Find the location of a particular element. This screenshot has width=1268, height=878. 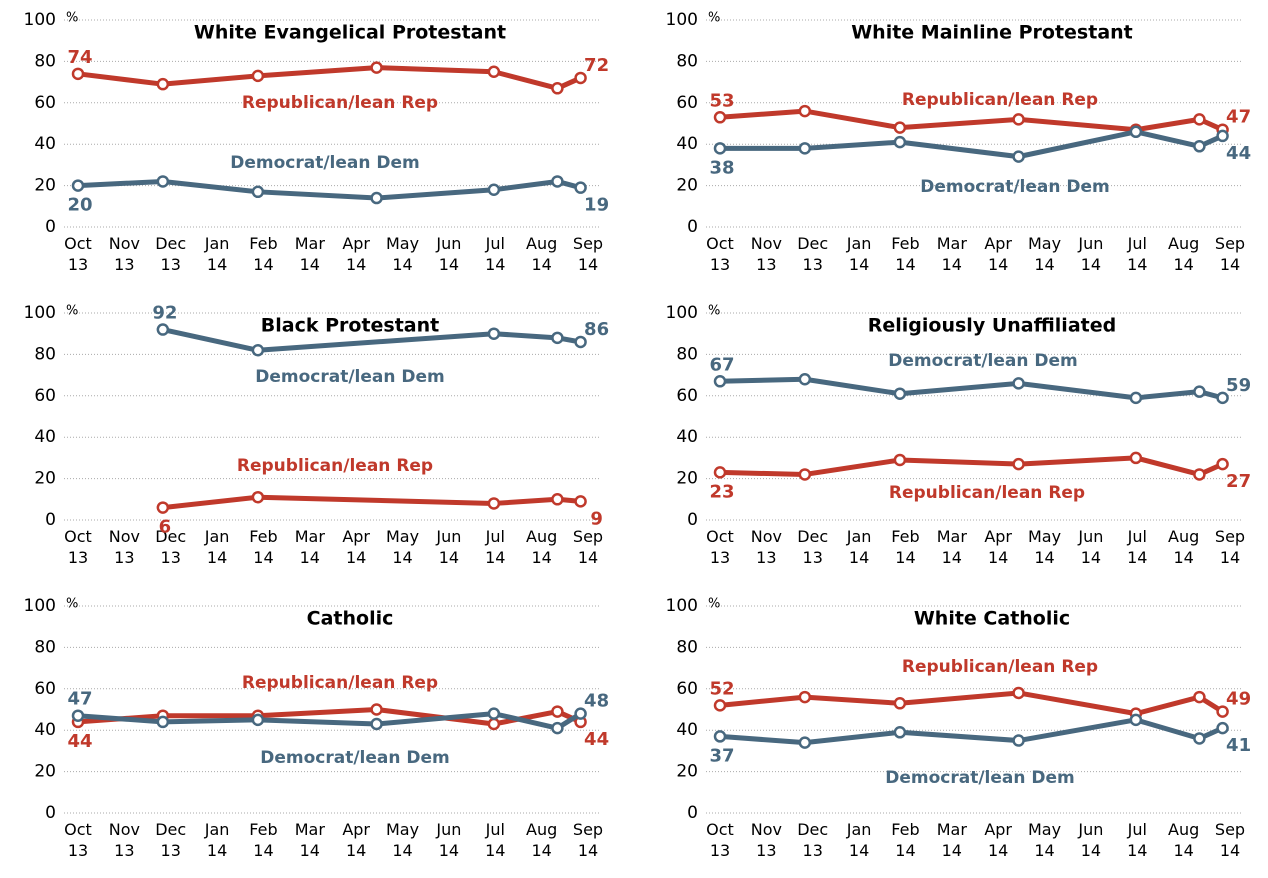

y-tick-label: 0 is located at coordinates (50, 227).